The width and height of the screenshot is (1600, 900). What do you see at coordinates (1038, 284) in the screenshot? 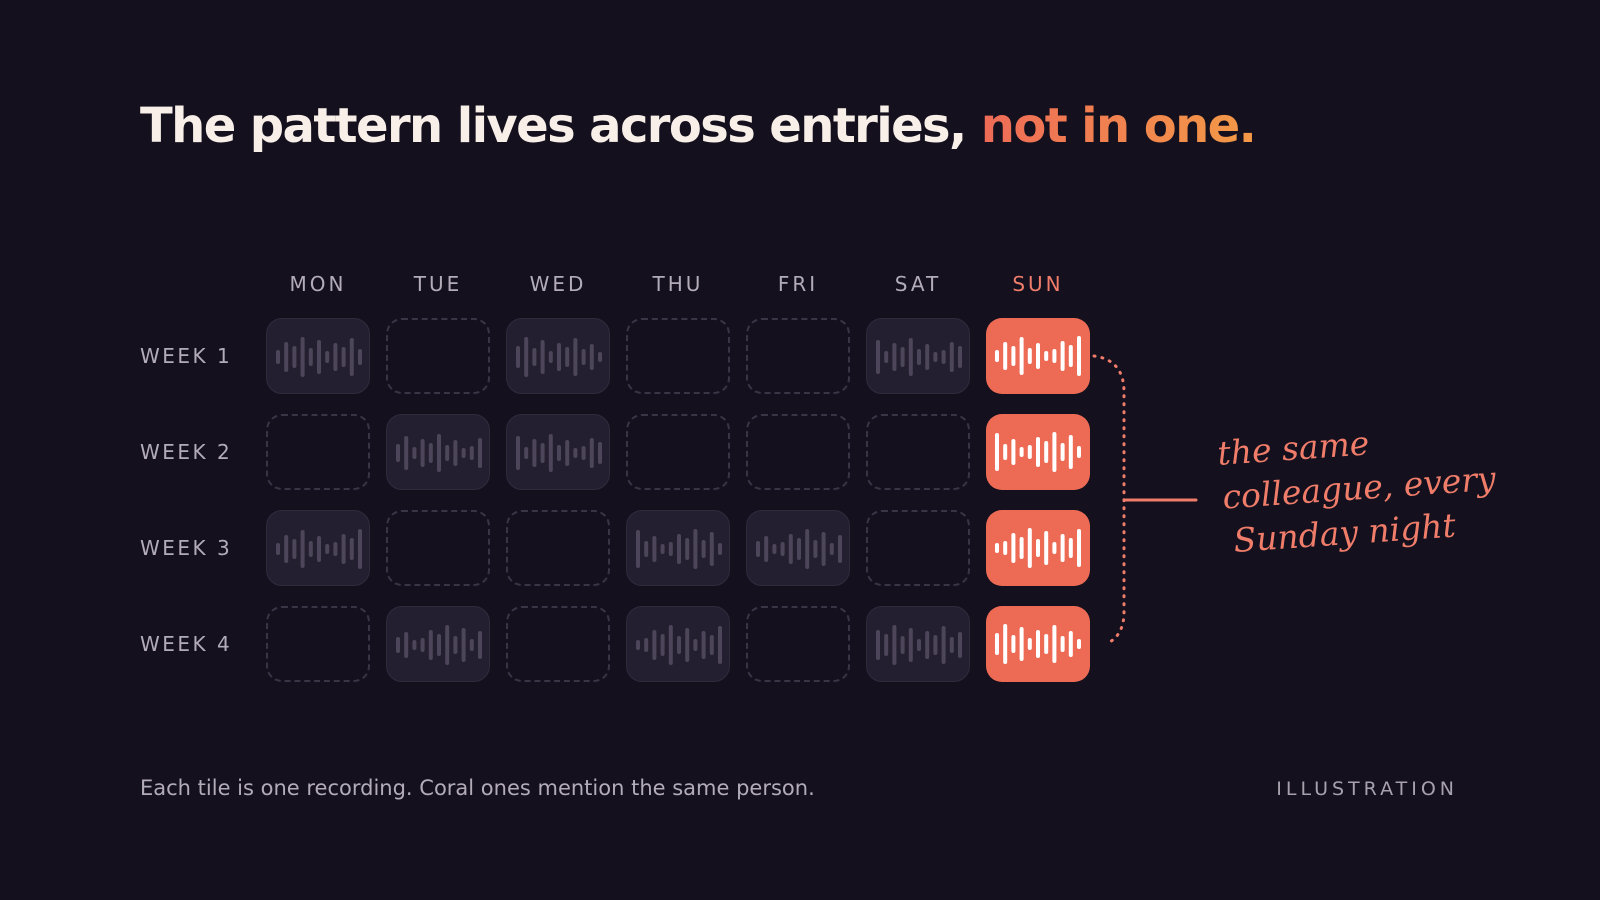
I see `day-label-sun: SUN` at bounding box center [1038, 284].